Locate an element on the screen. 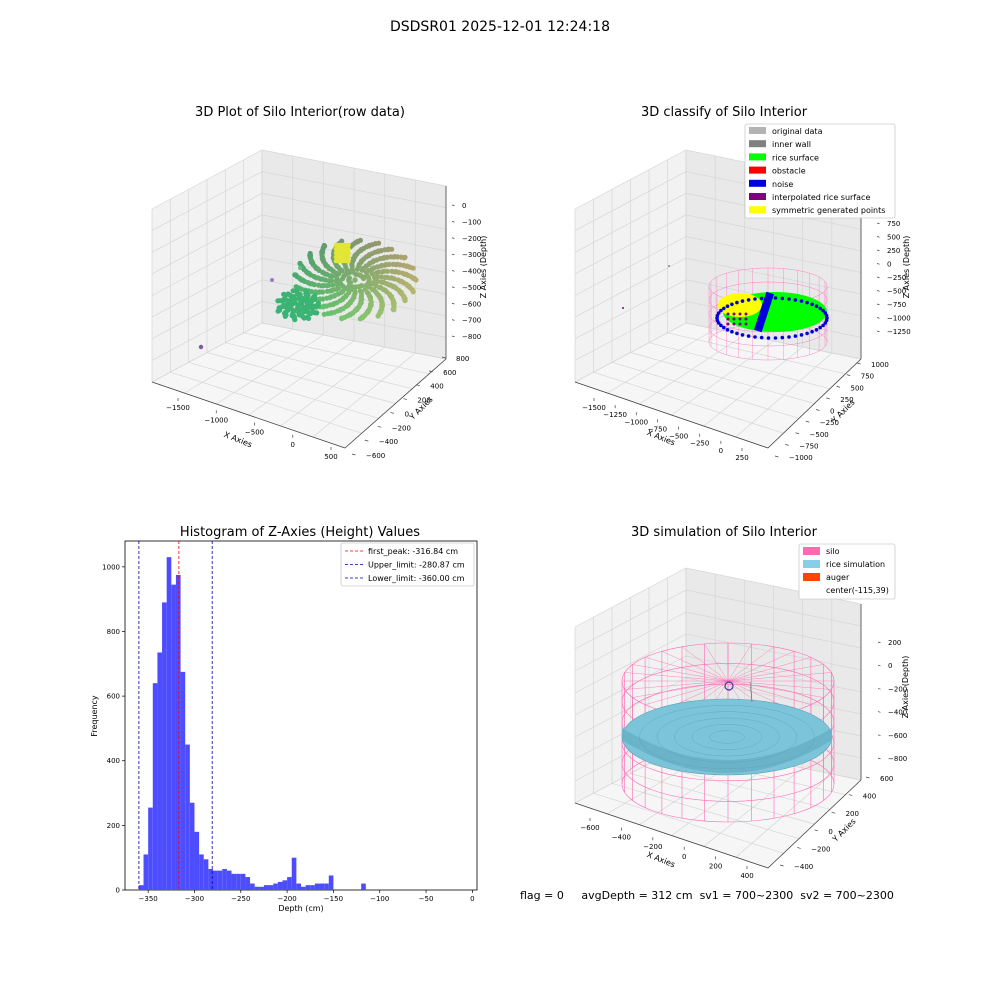 This screenshot has width=1000, height=1000. cls-x-tick-label: −500 is located at coordinates (678, 437).